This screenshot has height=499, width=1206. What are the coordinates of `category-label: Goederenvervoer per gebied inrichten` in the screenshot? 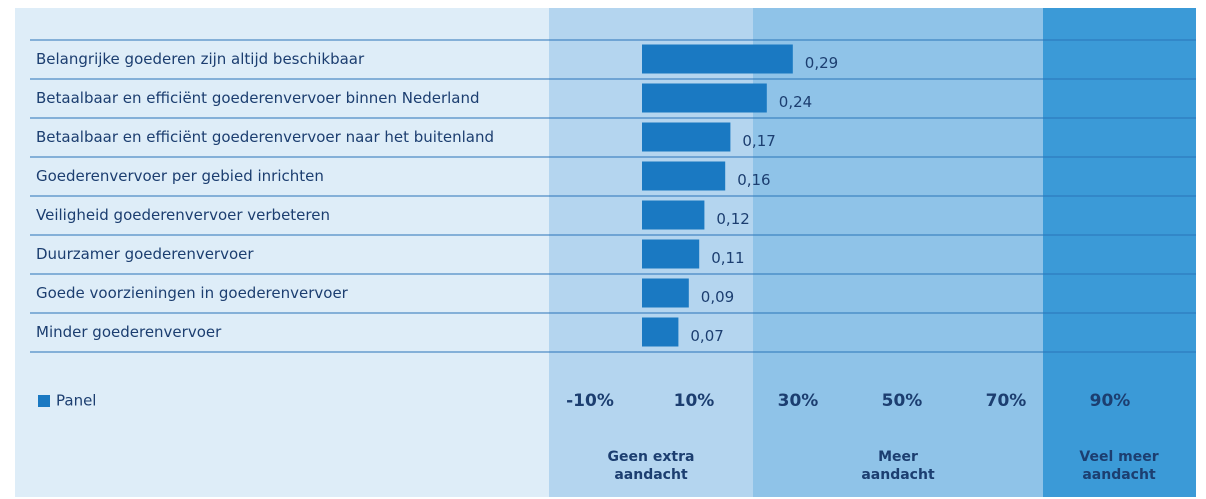 It's located at (180, 176).